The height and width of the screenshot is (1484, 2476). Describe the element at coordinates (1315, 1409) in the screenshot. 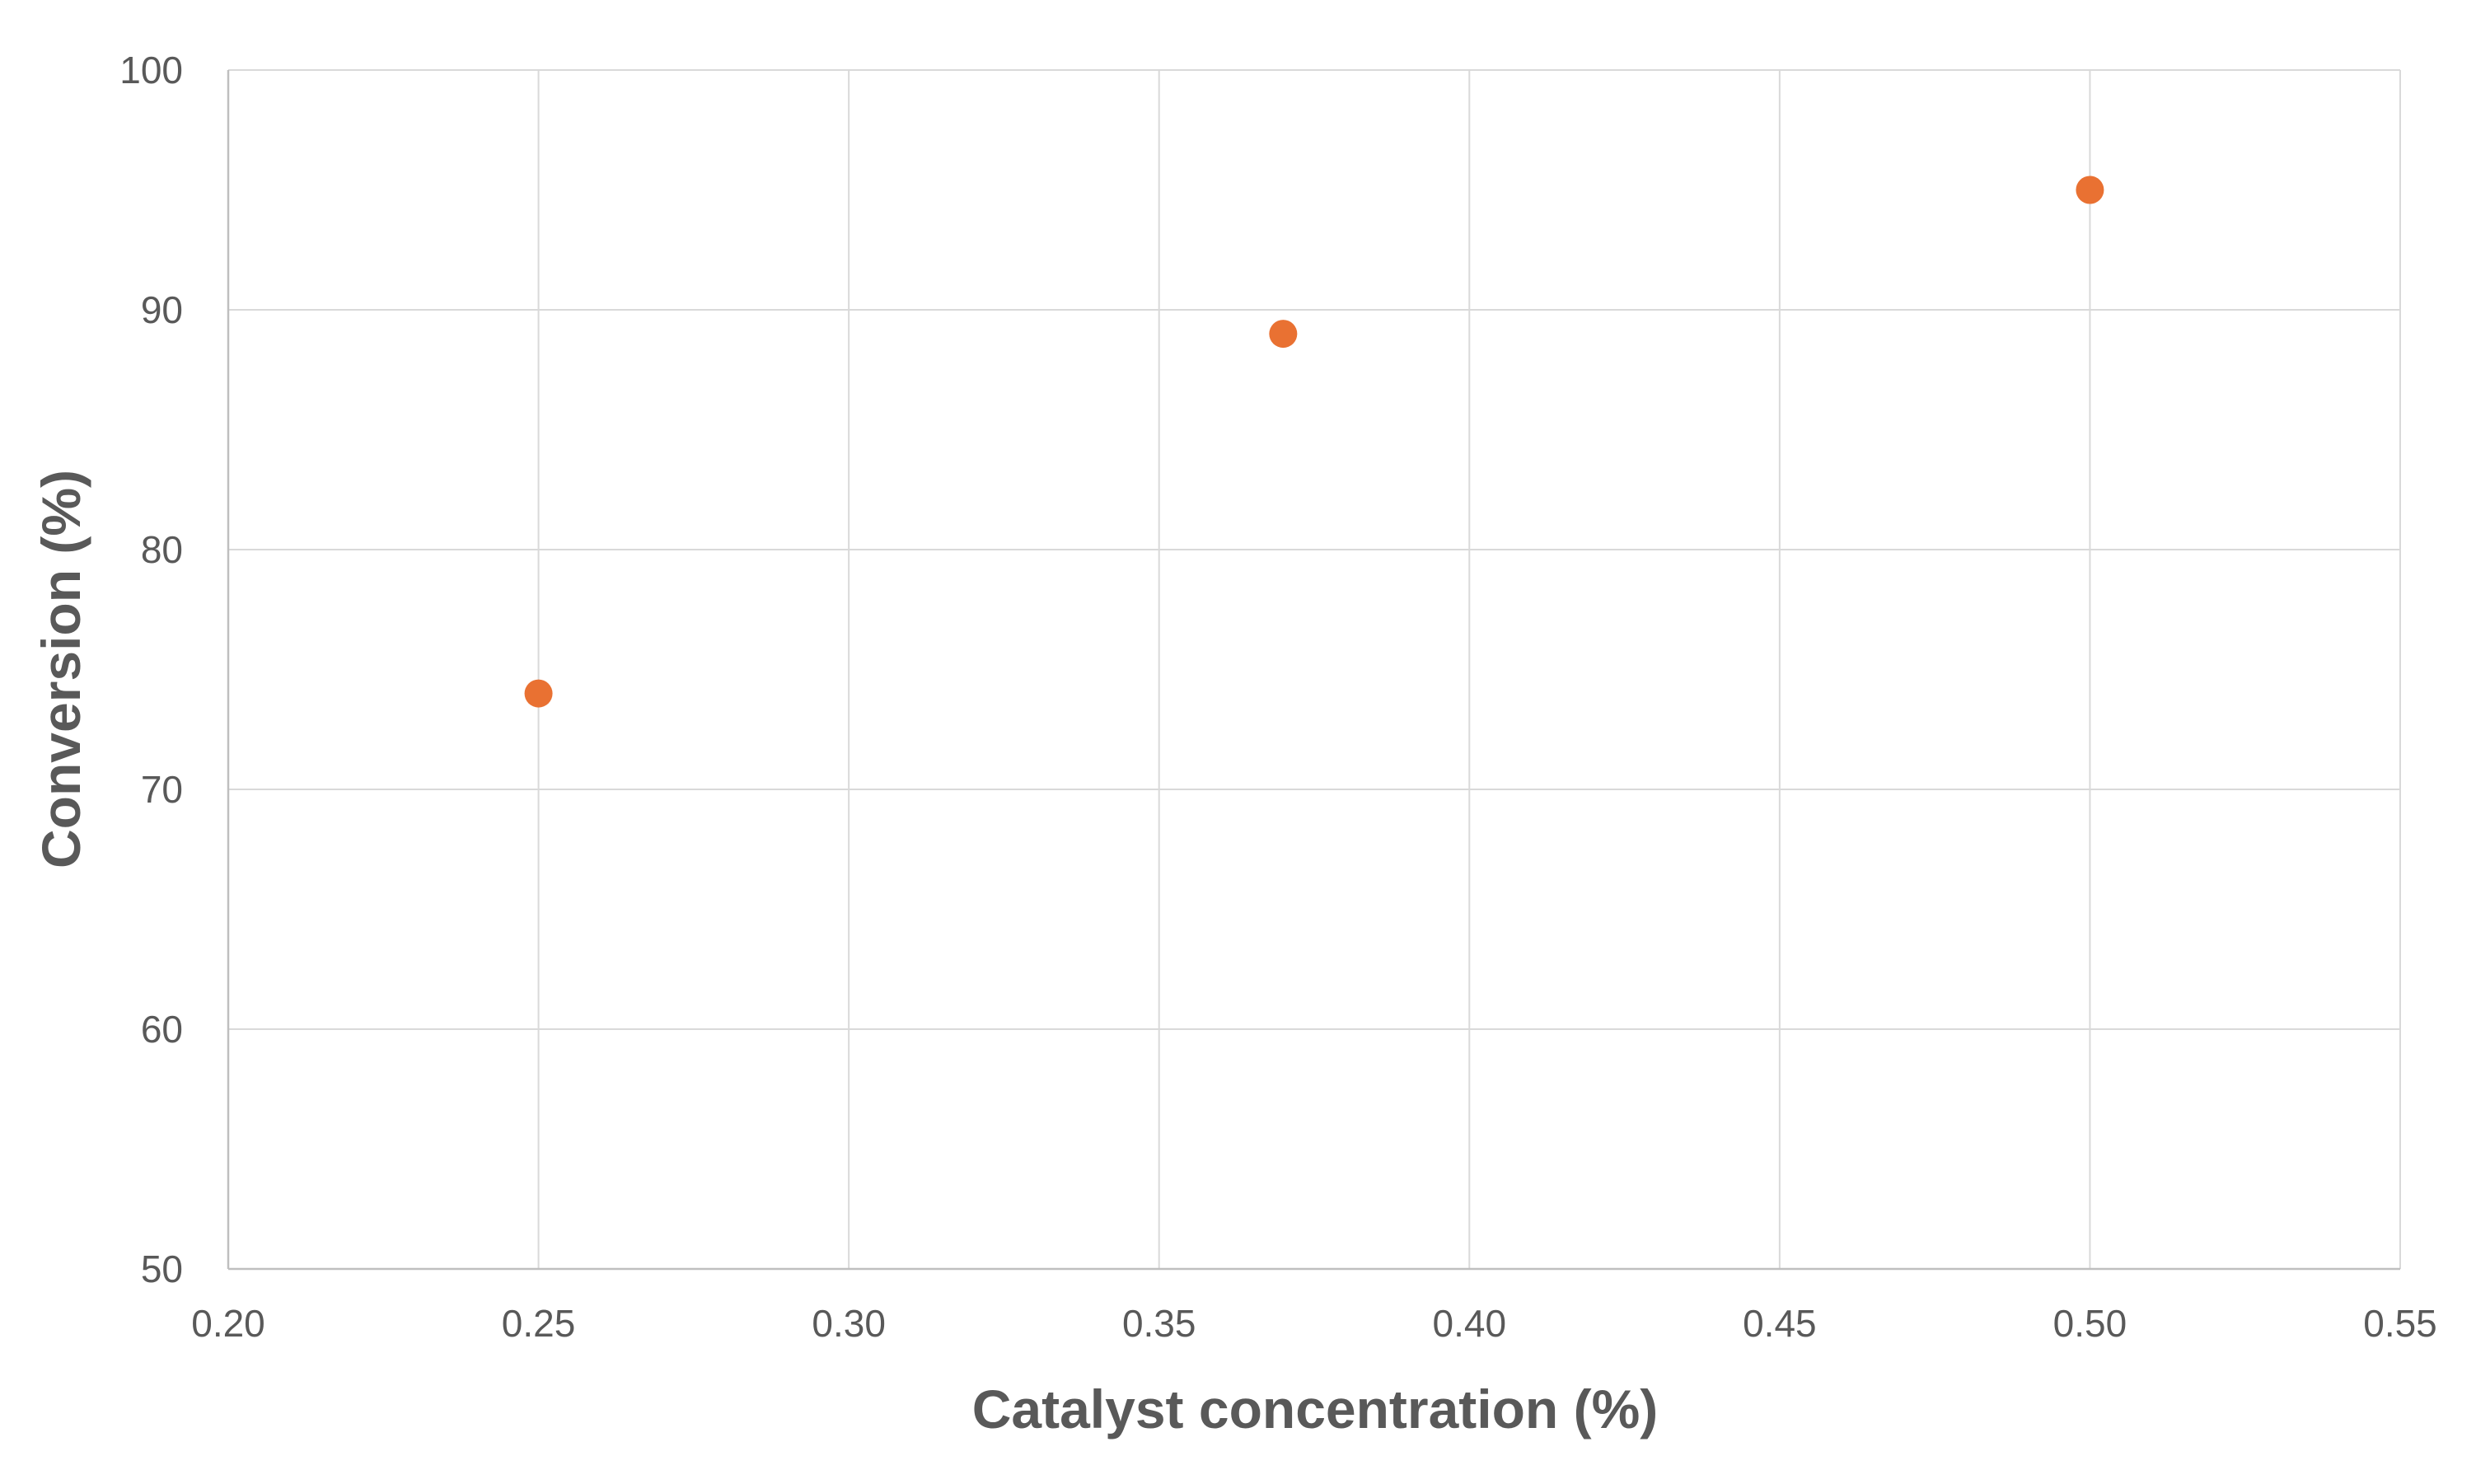

I see `x-axis-title: Catalyst concentration (%)` at that location.